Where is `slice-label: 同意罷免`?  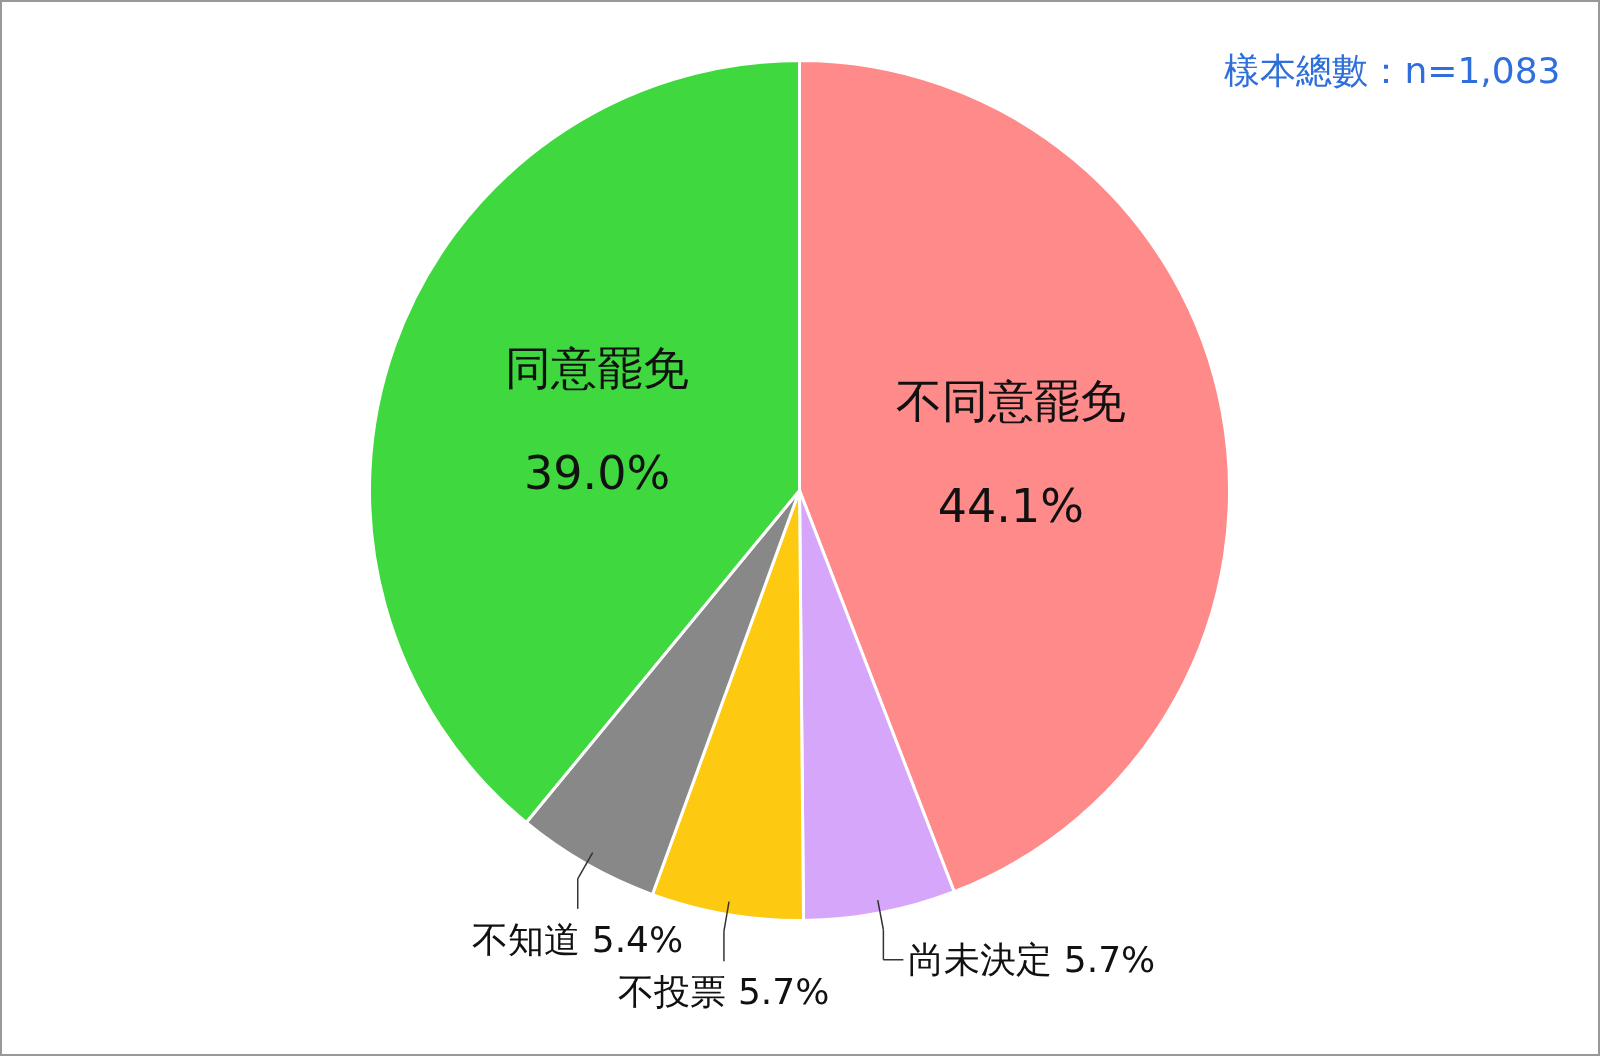 slice-label: 同意罷免 is located at coordinates (597, 367).